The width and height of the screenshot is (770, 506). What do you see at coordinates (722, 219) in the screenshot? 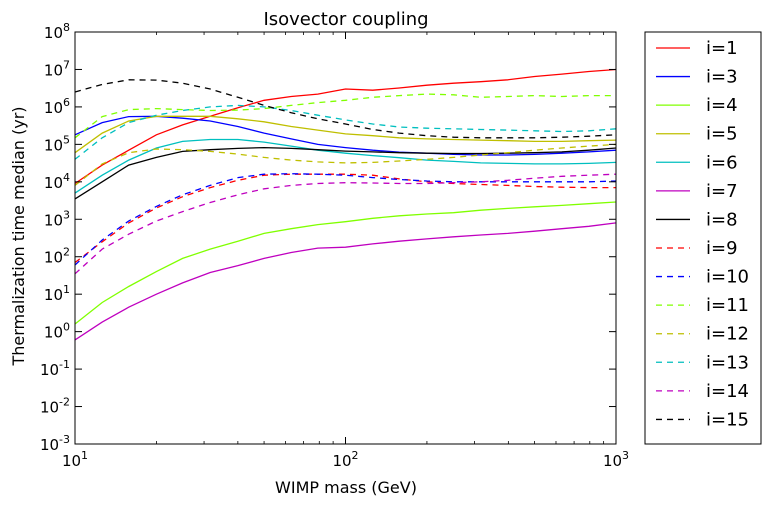
I see `legend-label-i-8: i=8` at bounding box center [722, 219].